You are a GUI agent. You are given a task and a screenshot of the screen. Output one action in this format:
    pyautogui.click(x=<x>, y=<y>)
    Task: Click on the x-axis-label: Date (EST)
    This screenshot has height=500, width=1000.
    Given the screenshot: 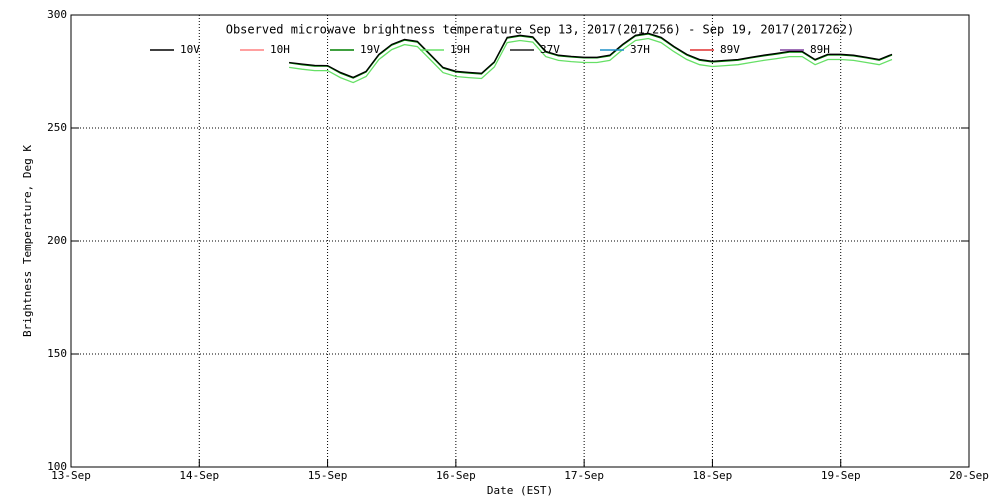 What is the action you would take?
    pyautogui.click(x=520, y=490)
    